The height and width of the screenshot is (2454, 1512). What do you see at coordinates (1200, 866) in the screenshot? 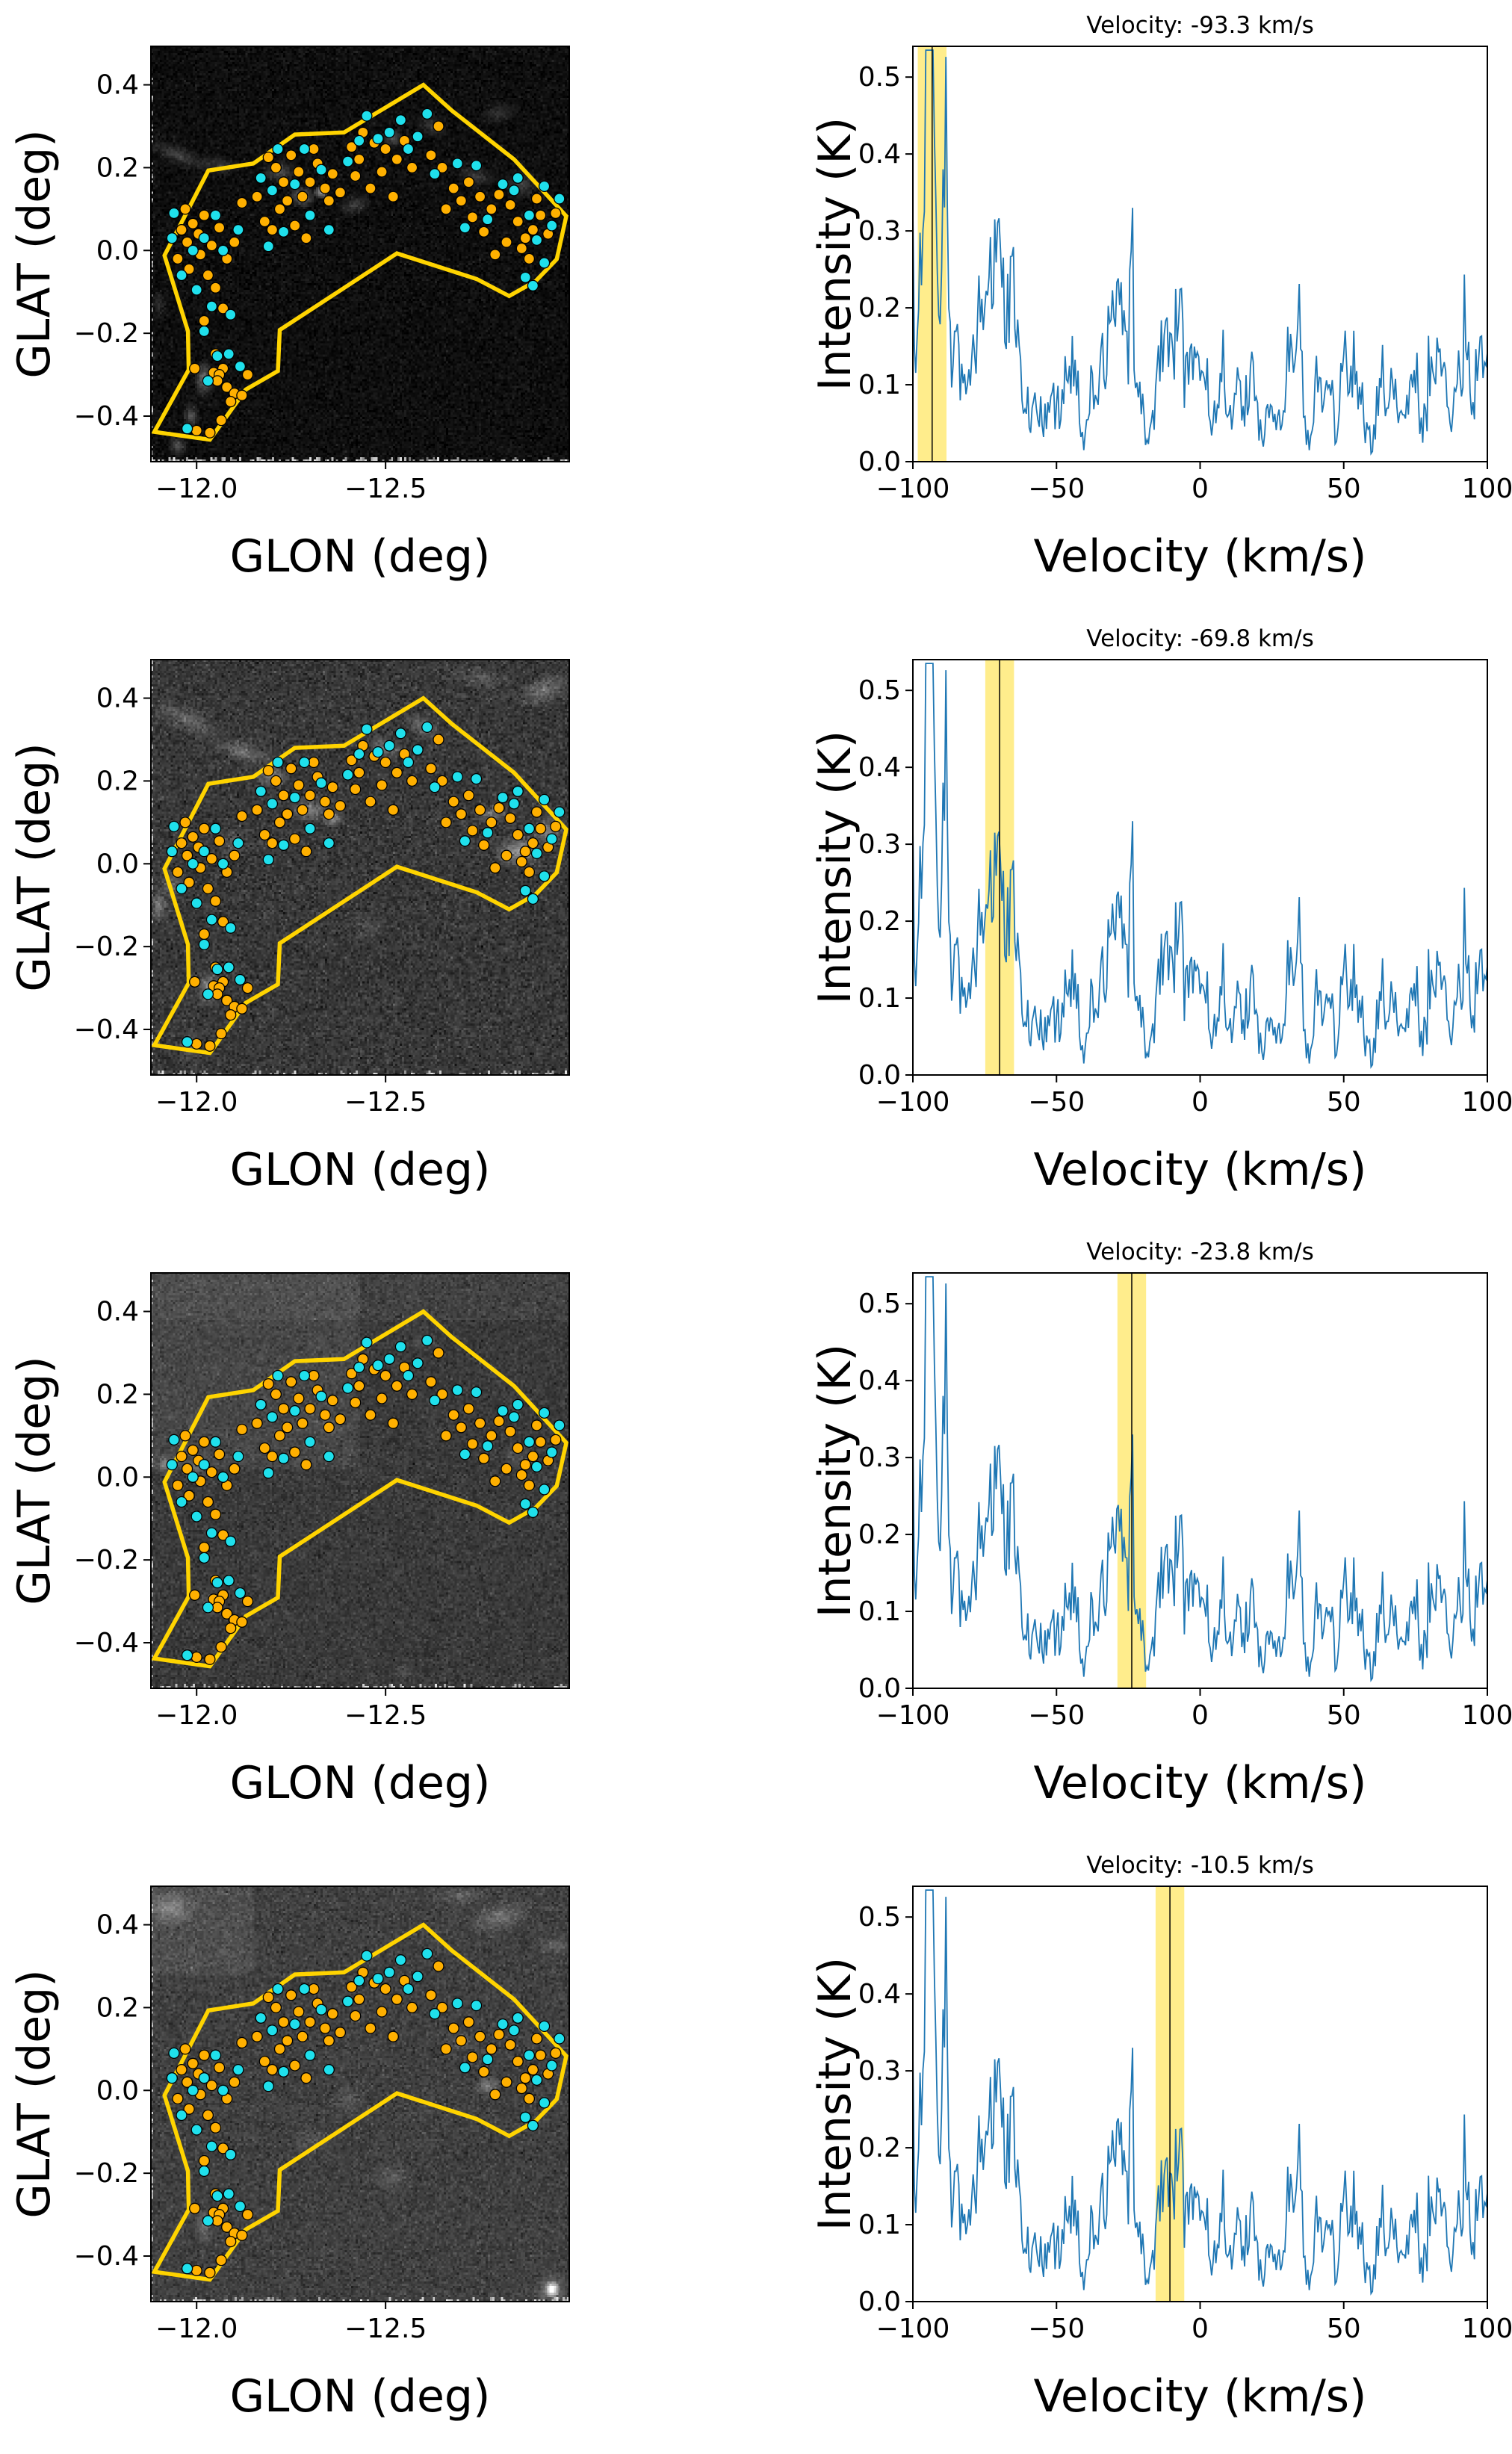
I see `spectrum-line` at bounding box center [1200, 866].